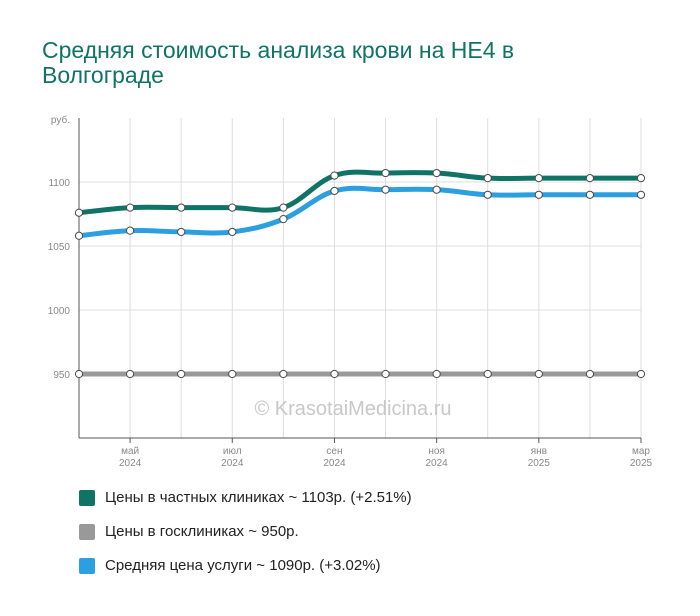  What do you see at coordinates (59, 183) in the screenshot?
I see `y-tick-label: 1100` at bounding box center [59, 183].